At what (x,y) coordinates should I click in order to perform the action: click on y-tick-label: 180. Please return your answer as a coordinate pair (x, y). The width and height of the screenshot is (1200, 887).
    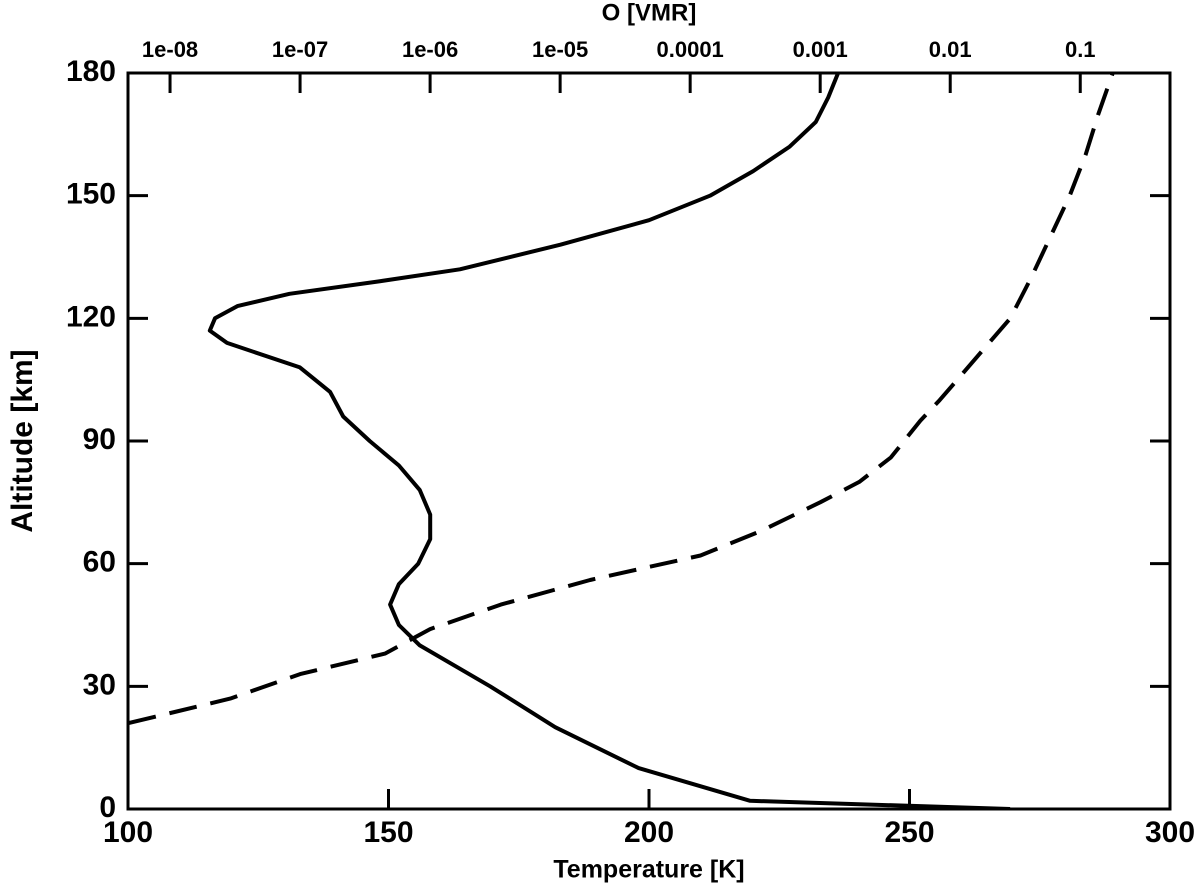
    Looking at the image, I should click on (91, 71).